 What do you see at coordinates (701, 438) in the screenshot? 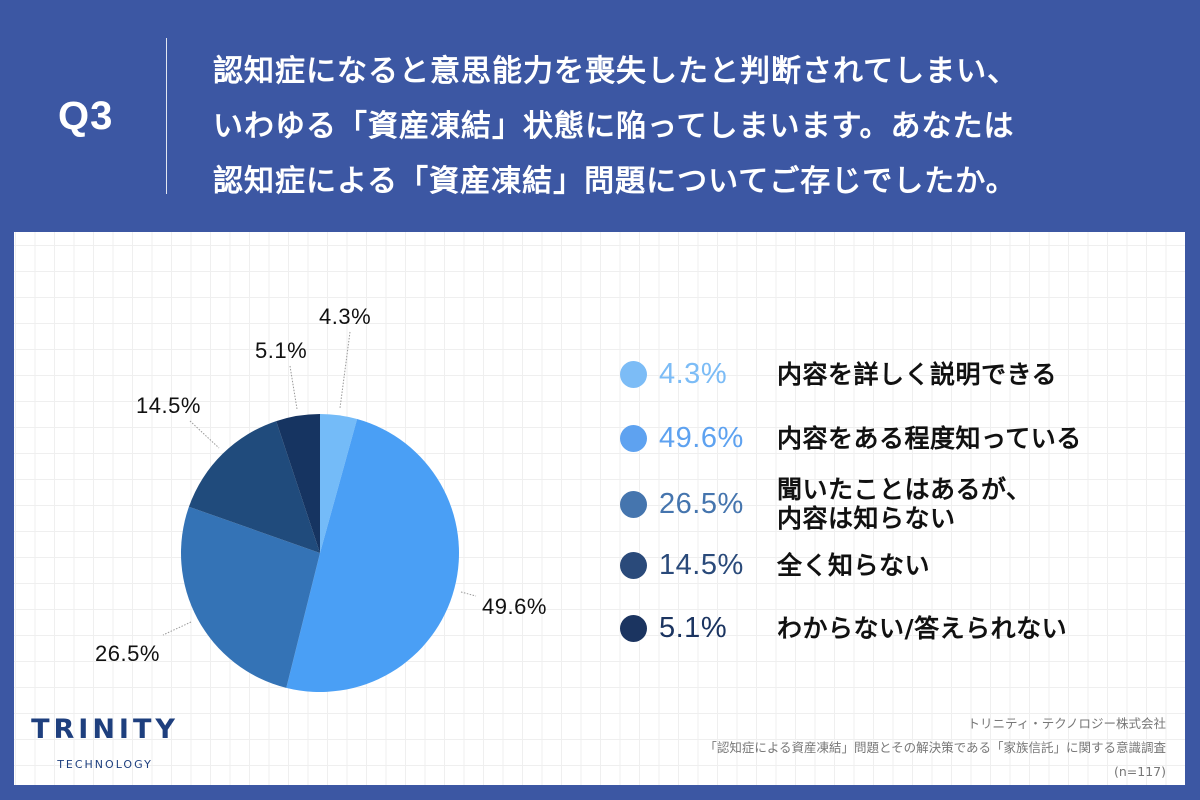
I see `legend-percent: 49.6%` at bounding box center [701, 438].